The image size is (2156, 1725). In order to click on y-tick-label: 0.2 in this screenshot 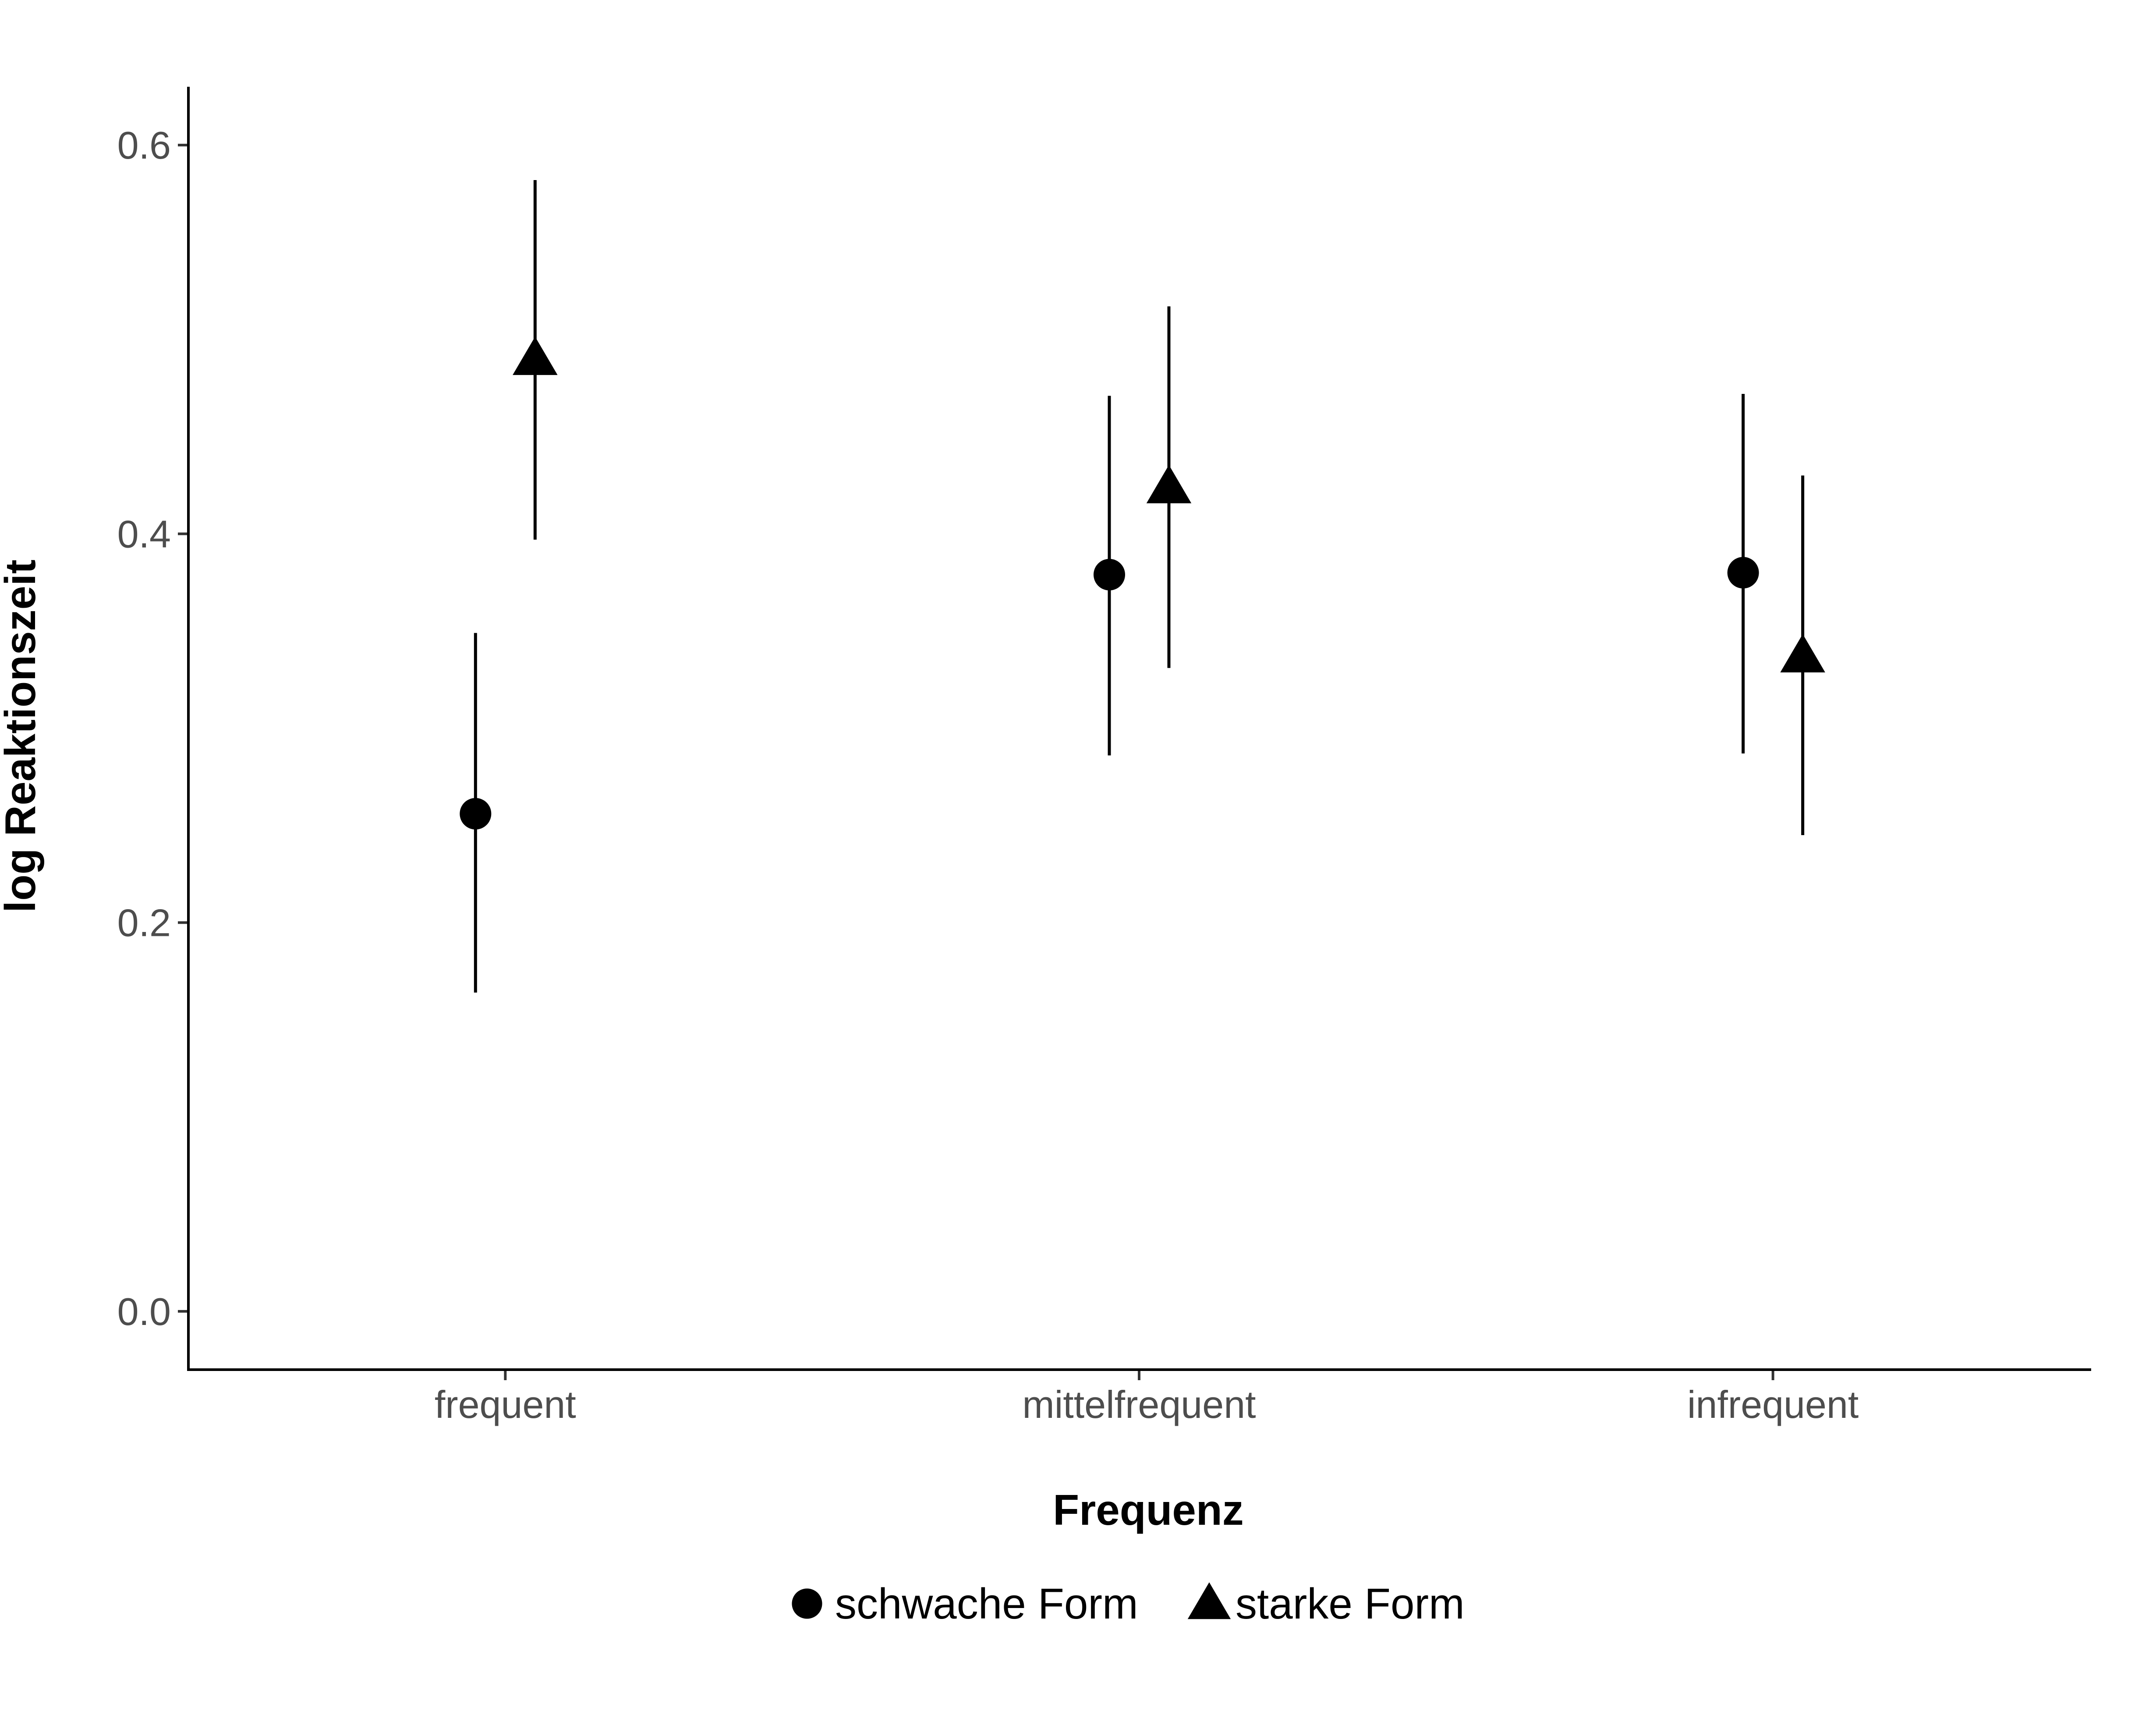, I will do `click(144, 923)`.